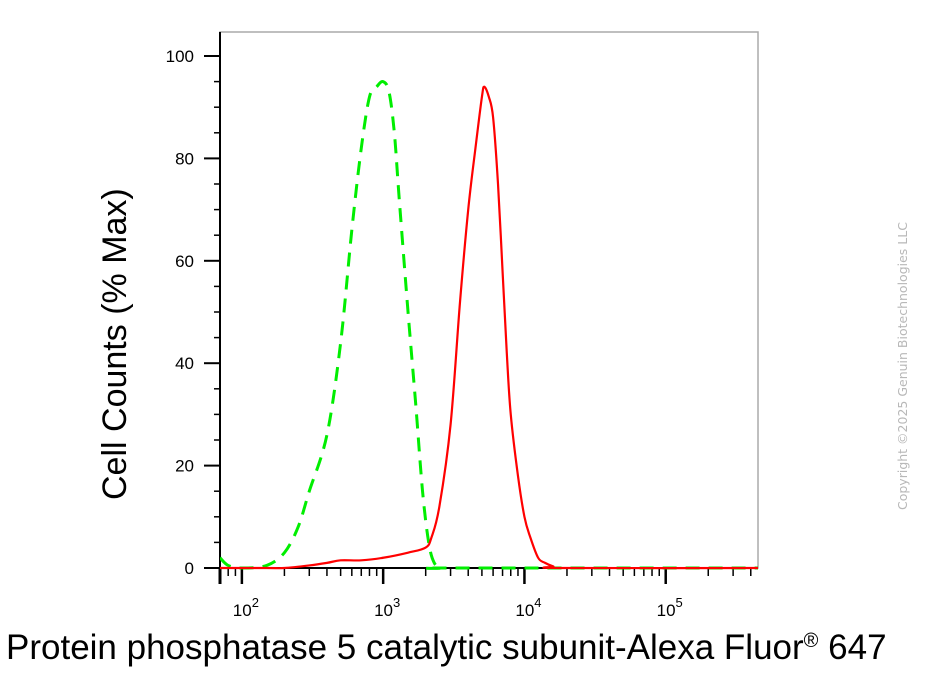 The width and height of the screenshot is (948, 677). I want to click on registered-mark: ®, so click(811, 641).